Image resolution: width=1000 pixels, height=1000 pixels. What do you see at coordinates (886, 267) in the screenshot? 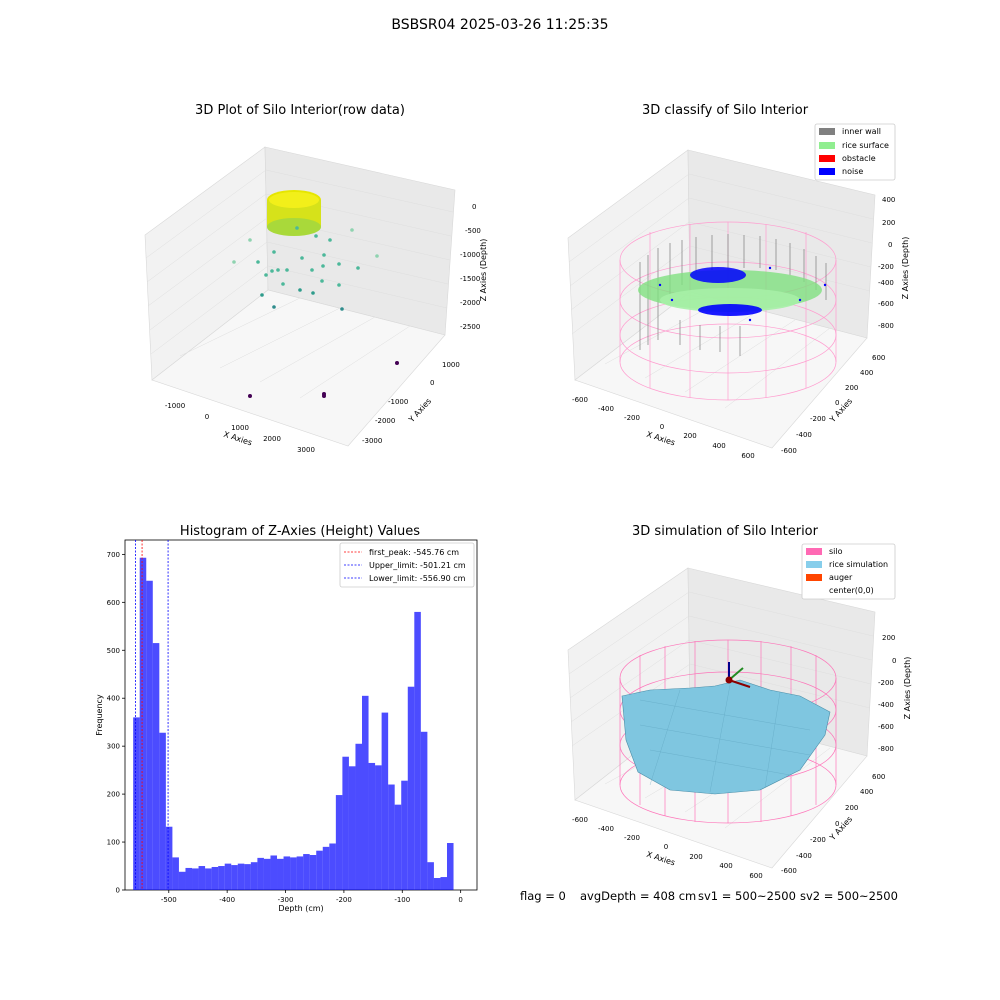
I see `classify-ztick: -200` at bounding box center [886, 267].